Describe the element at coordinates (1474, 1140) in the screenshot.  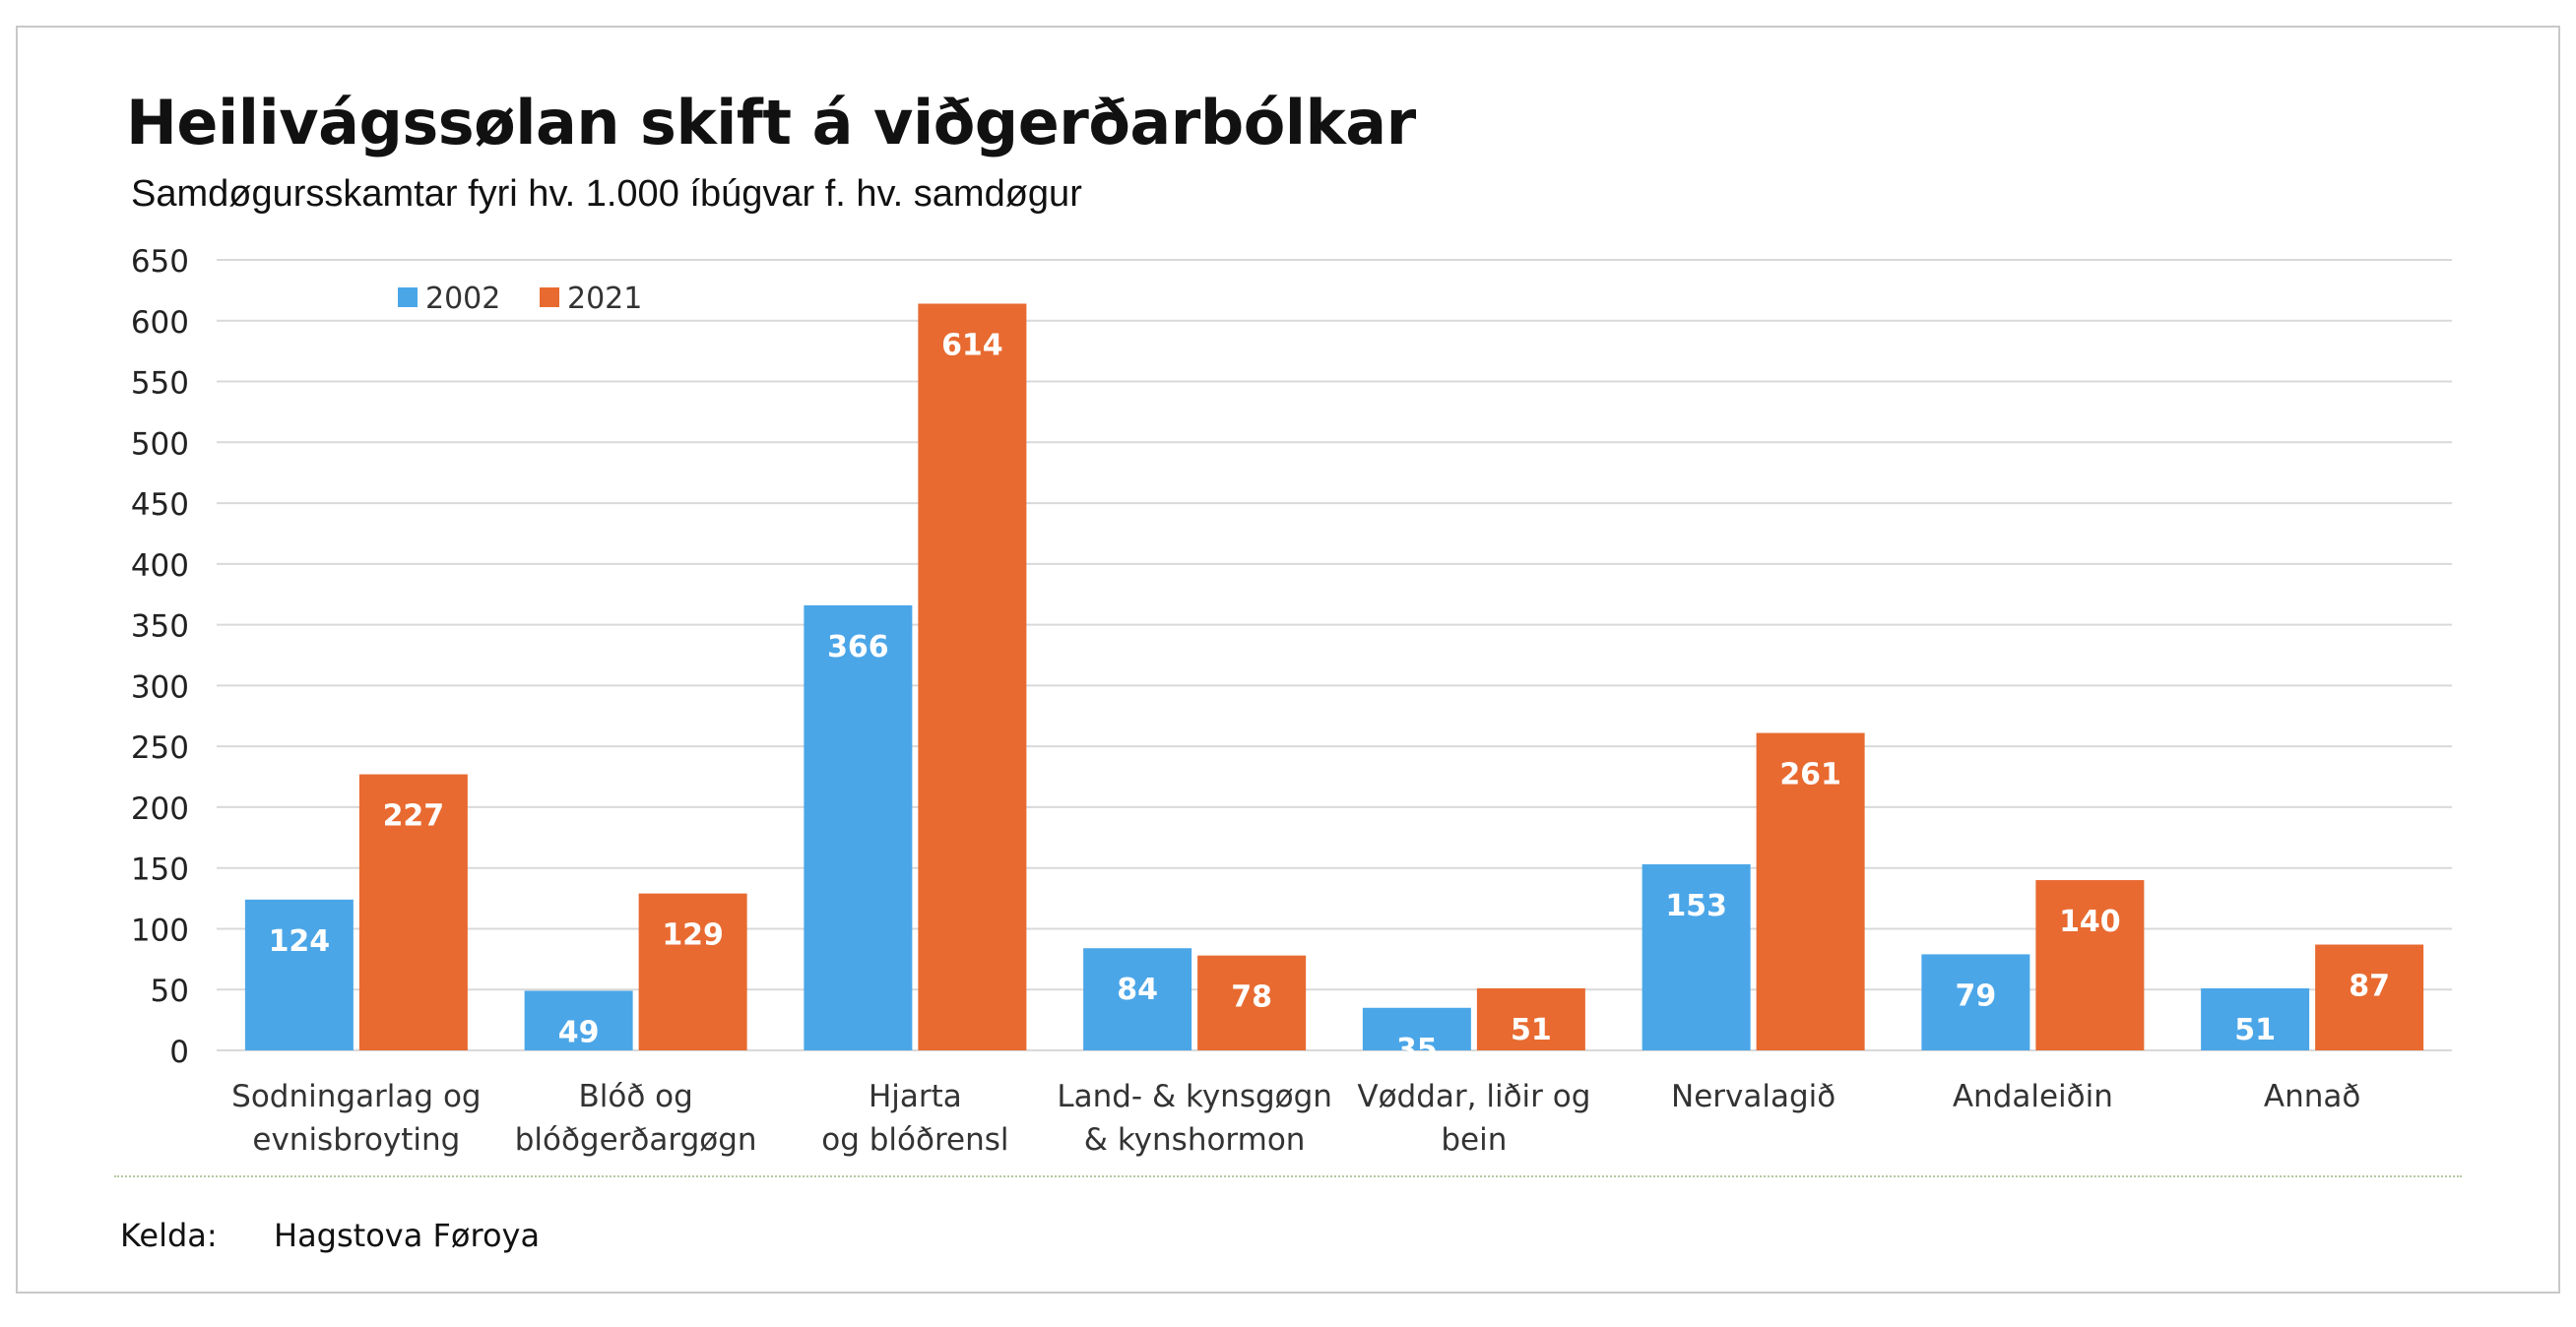
I see `x-tick-label: bein` at that location.